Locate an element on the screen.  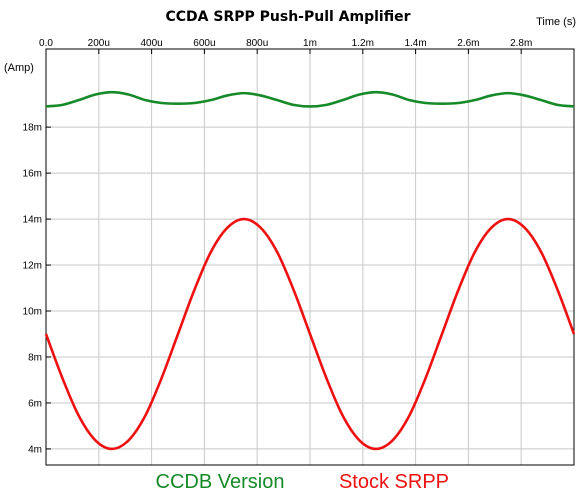
y-tick-label: 4m is located at coordinates (35, 449).